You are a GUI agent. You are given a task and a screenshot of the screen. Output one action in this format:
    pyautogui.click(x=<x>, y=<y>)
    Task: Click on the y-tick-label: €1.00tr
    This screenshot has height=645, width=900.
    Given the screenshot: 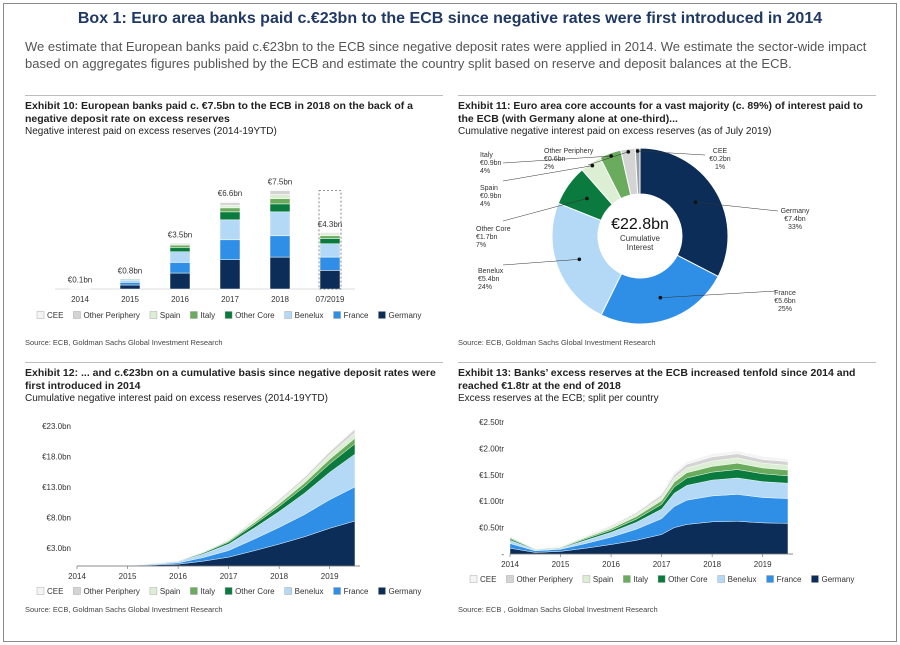 What is the action you would take?
    pyautogui.click(x=491, y=501)
    